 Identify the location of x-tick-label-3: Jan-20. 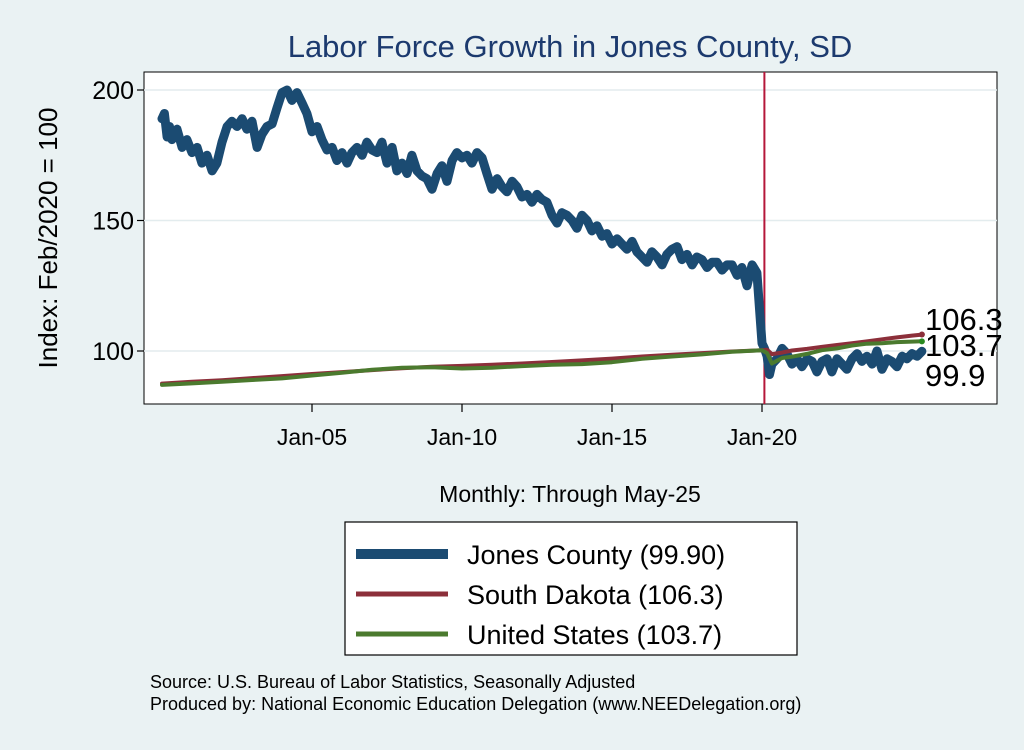
(762, 437).